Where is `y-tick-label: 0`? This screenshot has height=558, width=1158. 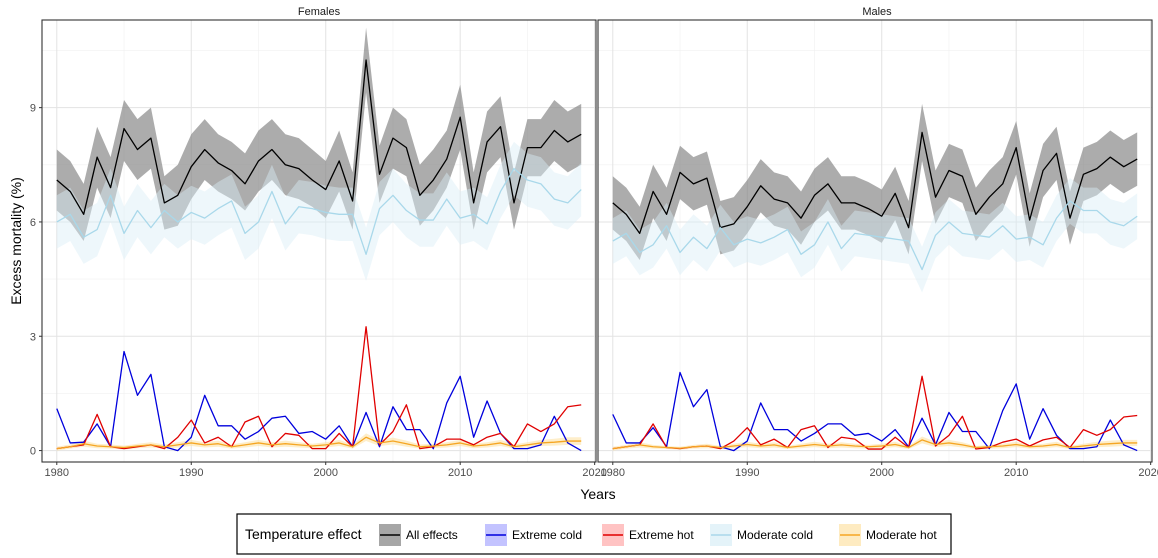 y-tick-label: 0 is located at coordinates (33, 452).